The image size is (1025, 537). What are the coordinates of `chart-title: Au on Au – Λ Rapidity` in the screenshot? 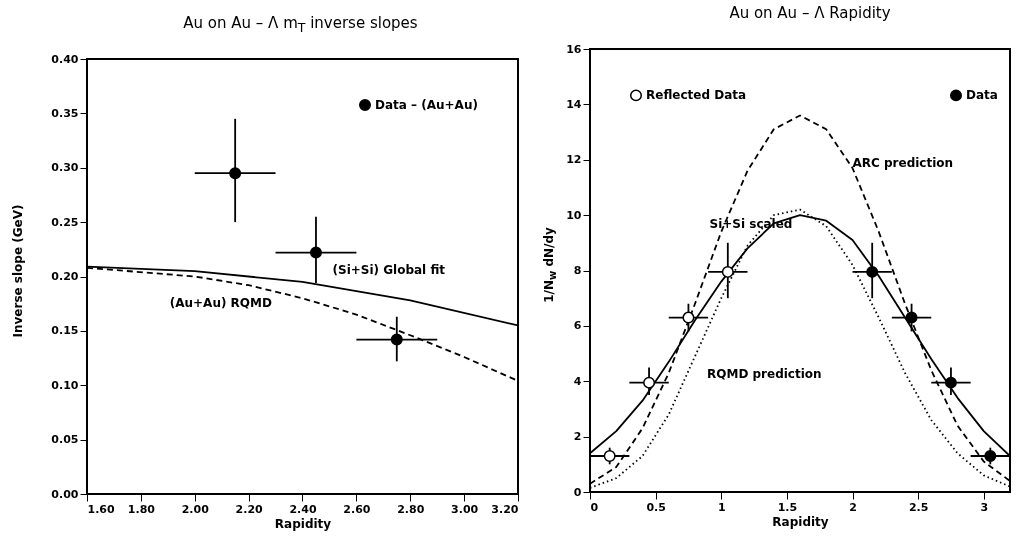 It's located at (810, 13).